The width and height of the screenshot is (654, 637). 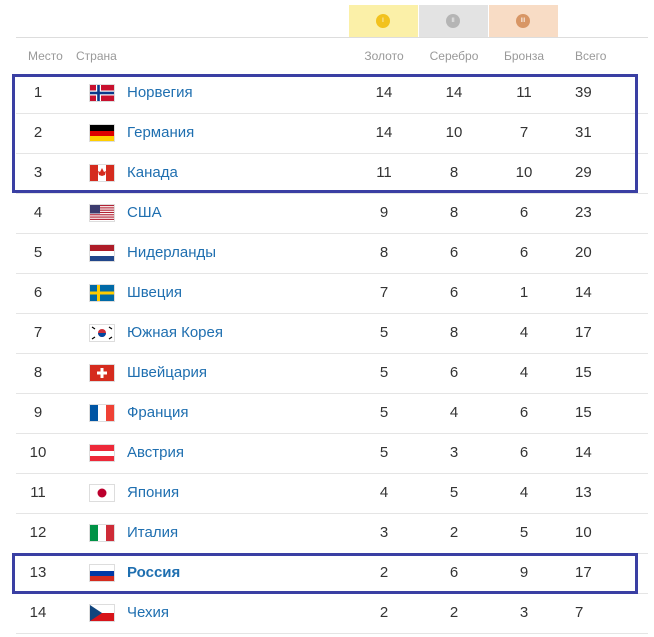 What do you see at coordinates (38, 612) in the screenshot?
I see `place: 14` at bounding box center [38, 612].